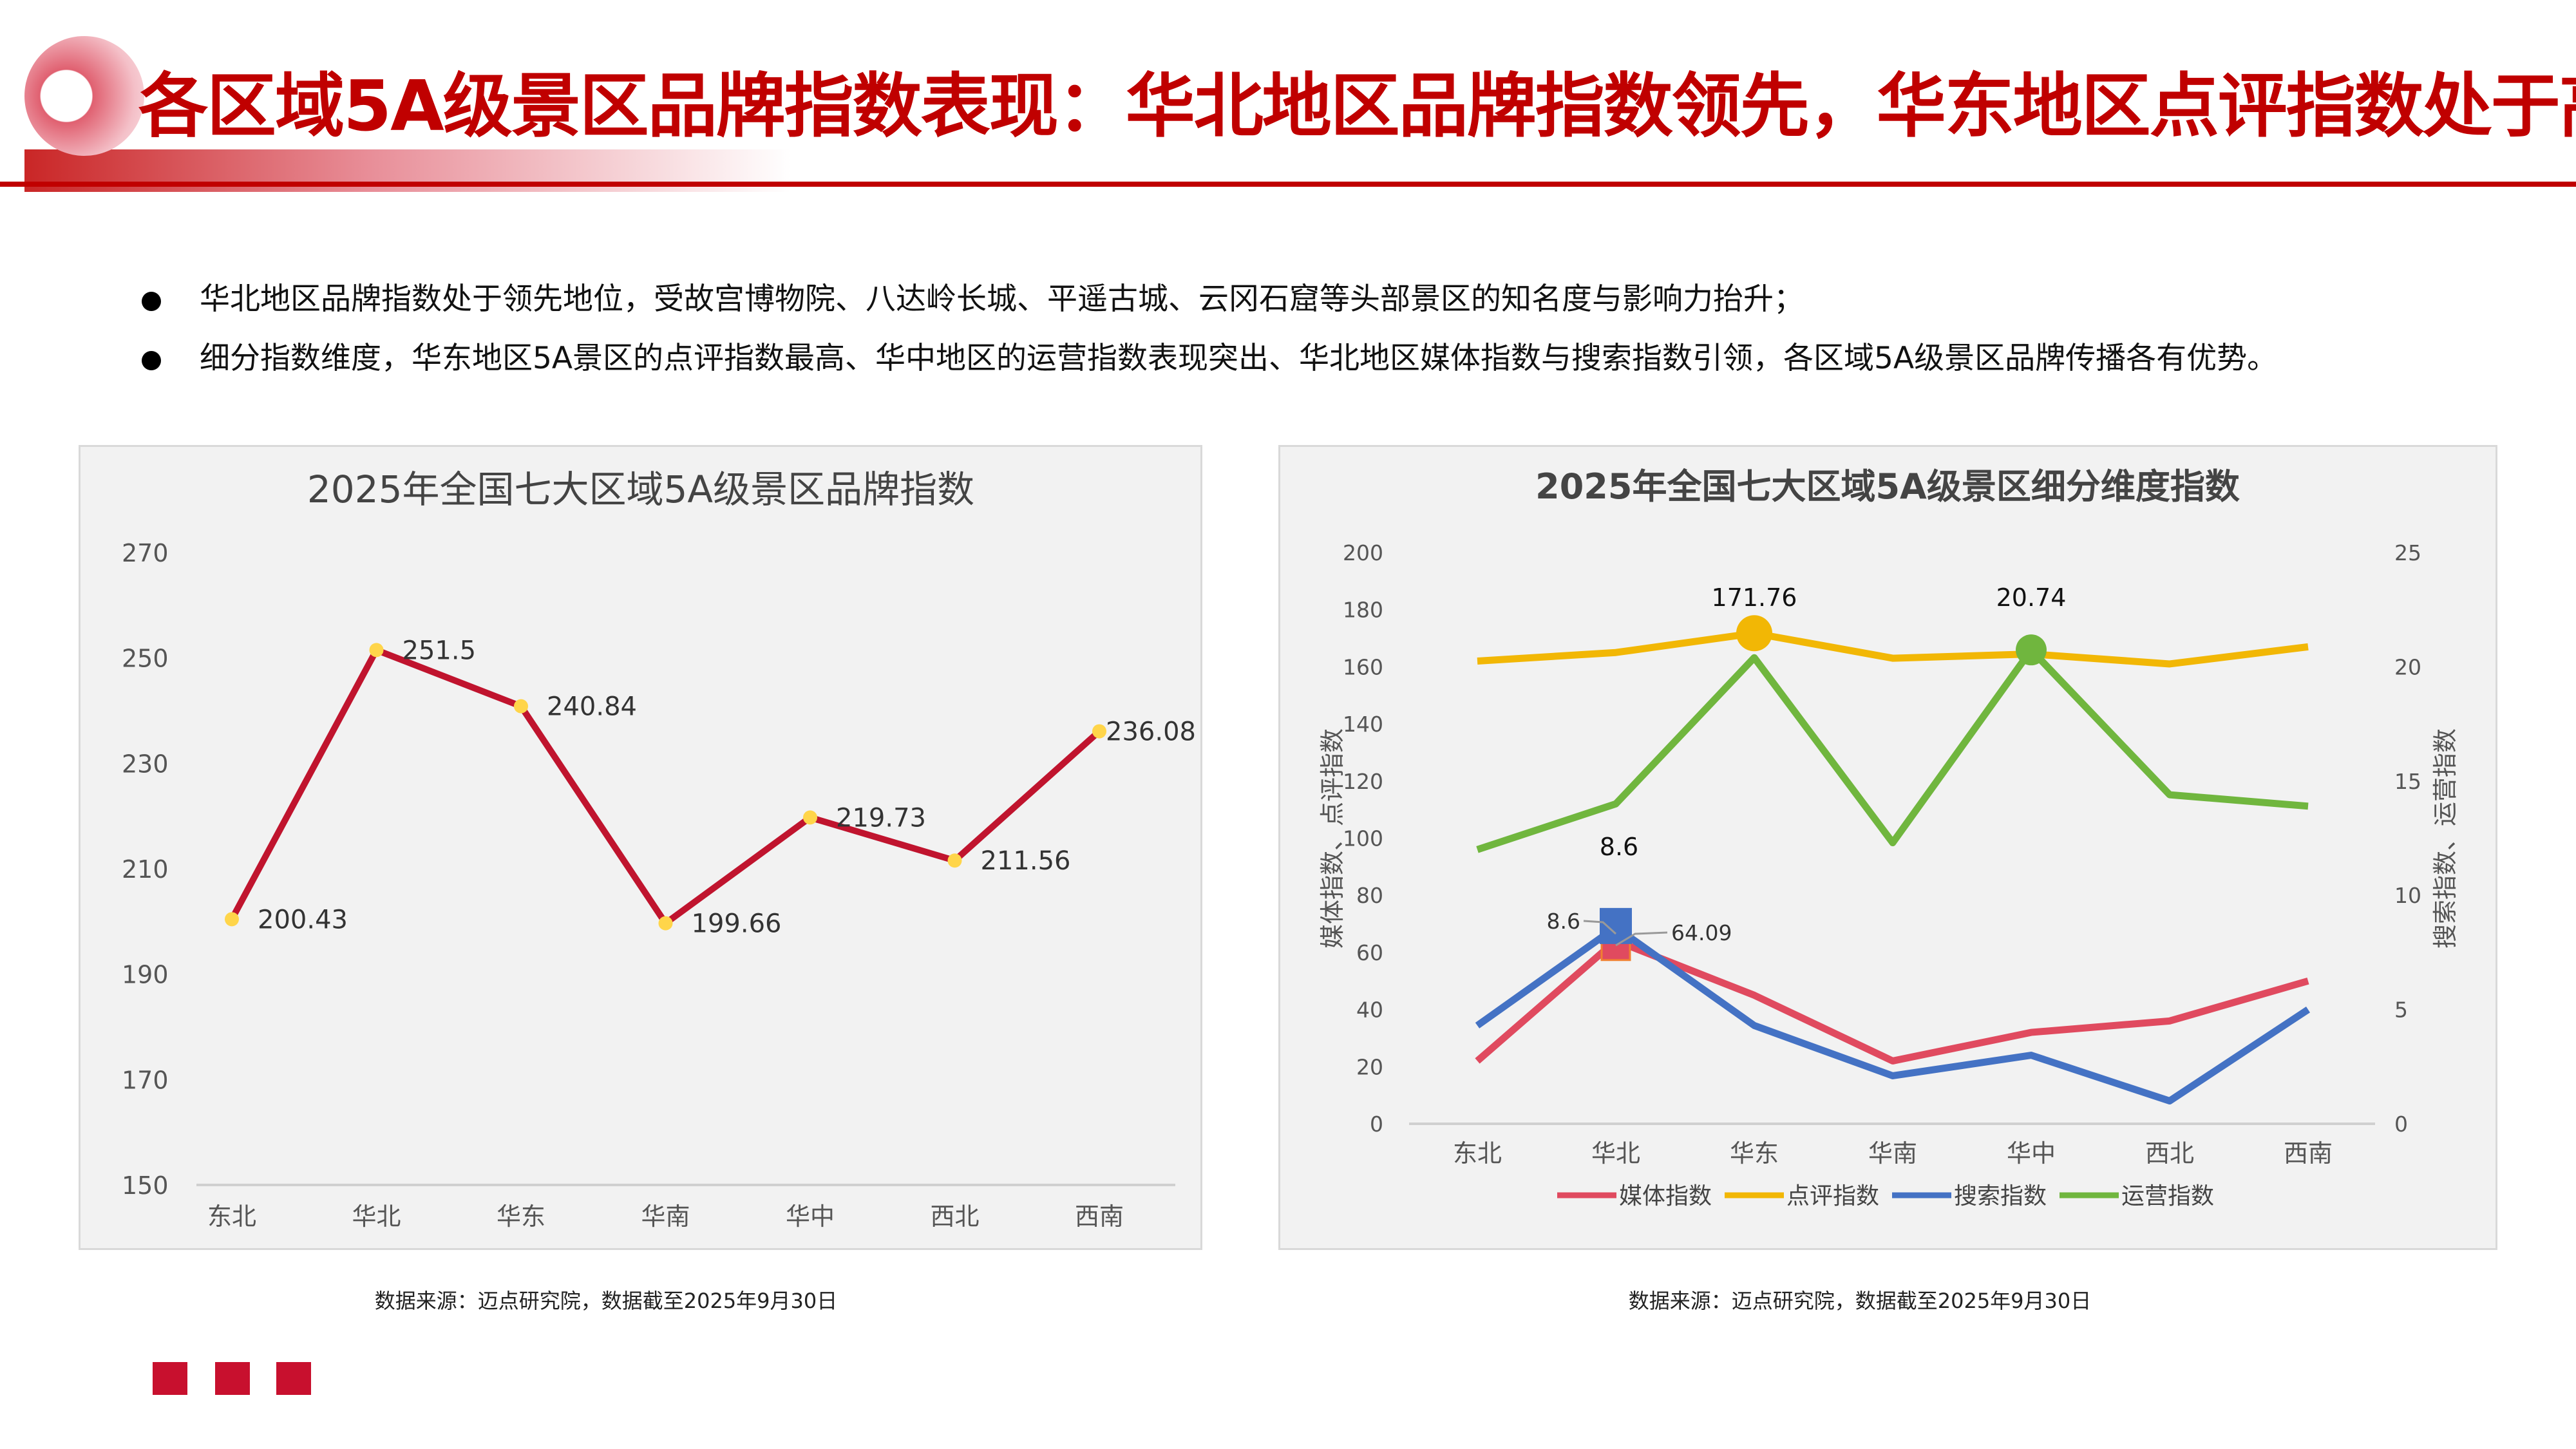 The image size is (2576, 1449). Describe the element at coordinates (665, 787) in the screenshot. I see `series-line` at that location.